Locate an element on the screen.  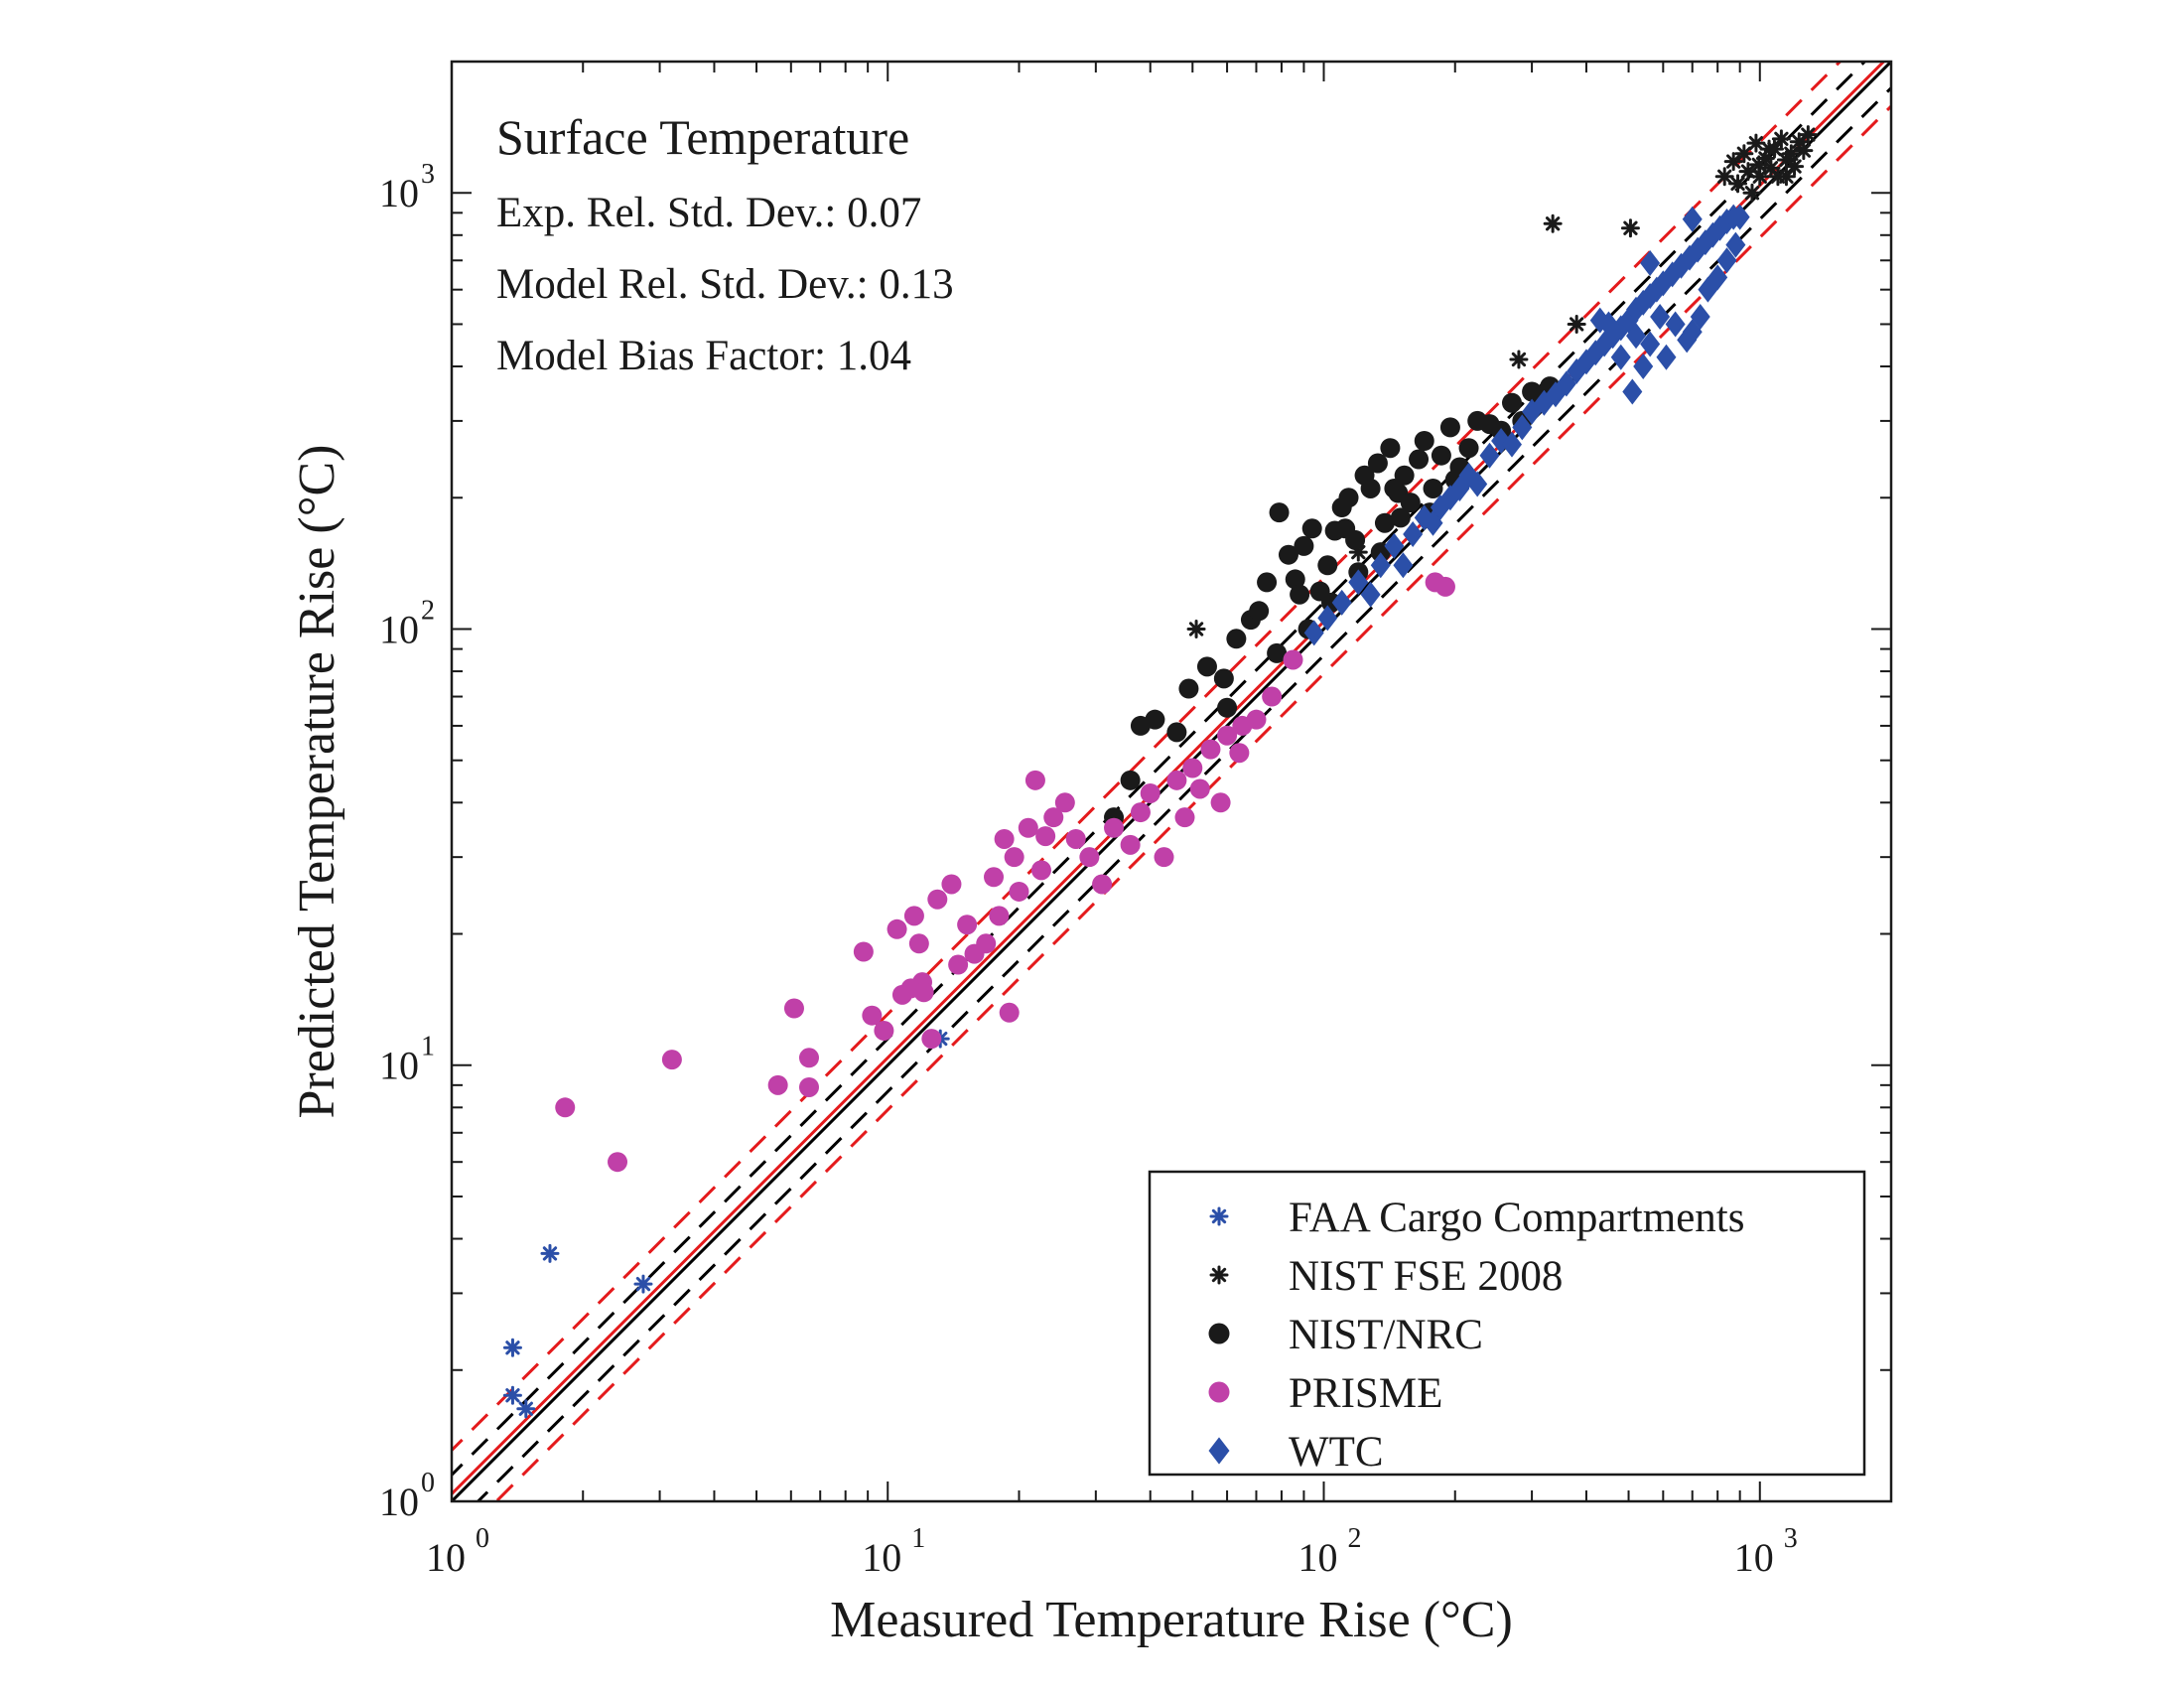
legend-box is located at coordinates (1507, 1323).